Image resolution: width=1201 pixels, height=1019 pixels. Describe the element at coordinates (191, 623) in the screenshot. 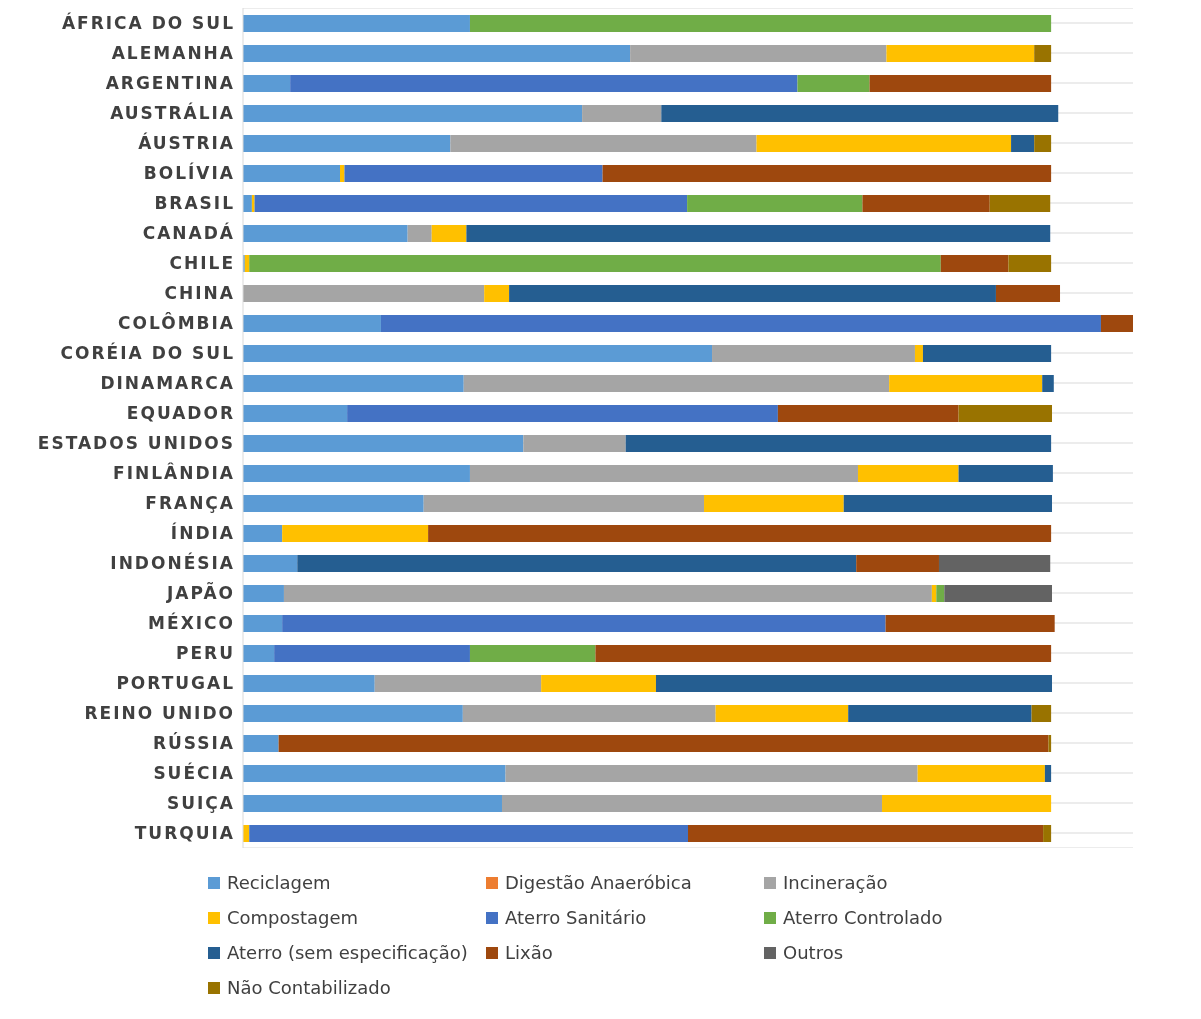

I see `y-tick-label: MÉXICO` at that location.